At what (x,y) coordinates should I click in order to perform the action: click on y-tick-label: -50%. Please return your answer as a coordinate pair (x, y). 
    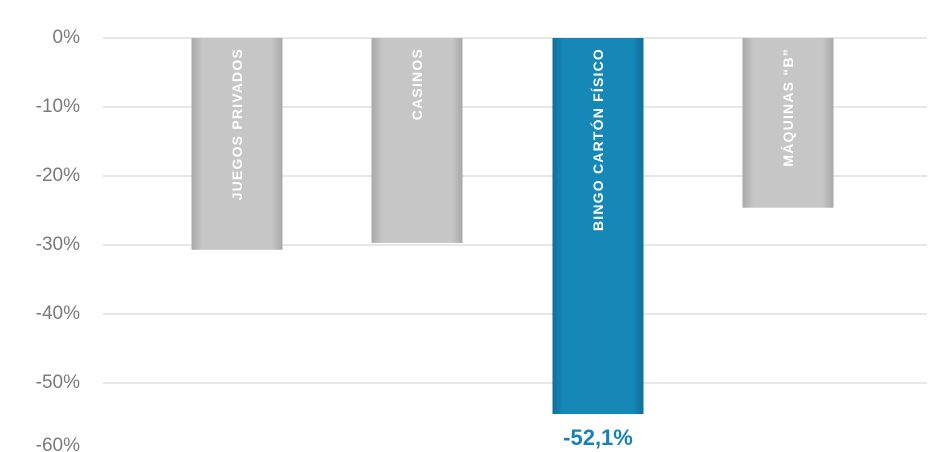
    Looking at the image, I should click on (58, 382).